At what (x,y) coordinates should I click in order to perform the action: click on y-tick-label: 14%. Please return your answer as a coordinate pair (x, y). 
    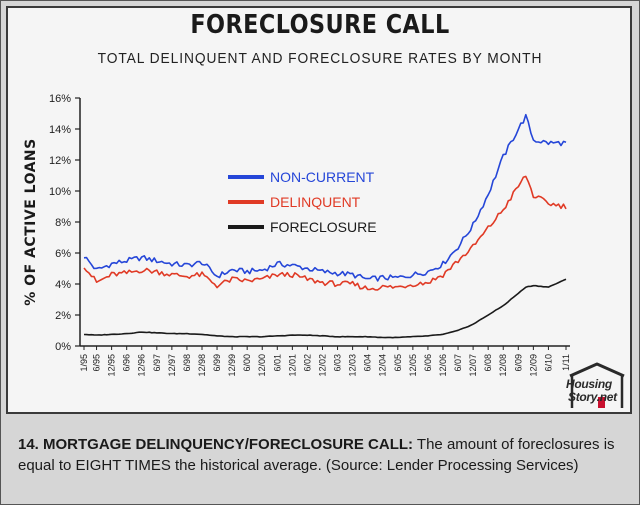
    Looking at the image, I should click on (60, 130).